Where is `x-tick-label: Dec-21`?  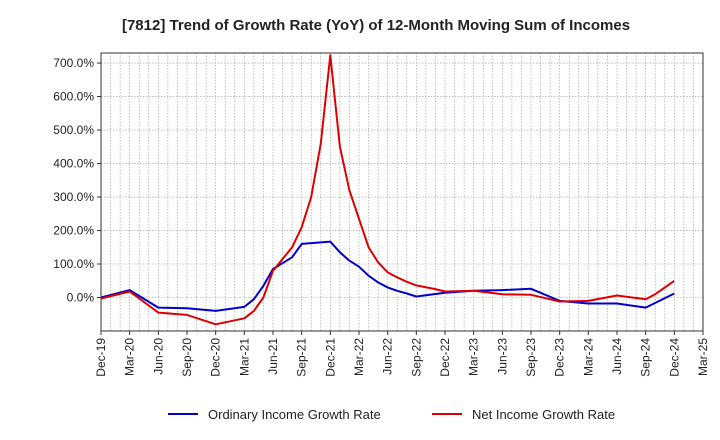 x-tick-label: Dec-21 is located at coordinates (330, 357).